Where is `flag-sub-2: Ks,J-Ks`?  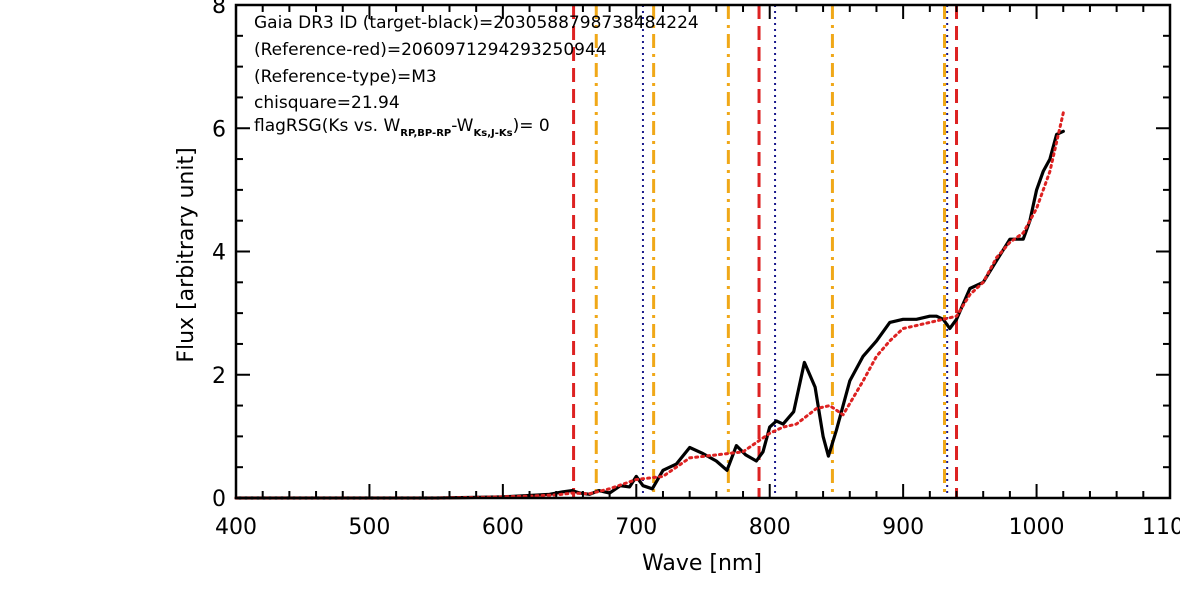 flag-sub-2: Ks,J-Ks is located at coordinates (493, 133).